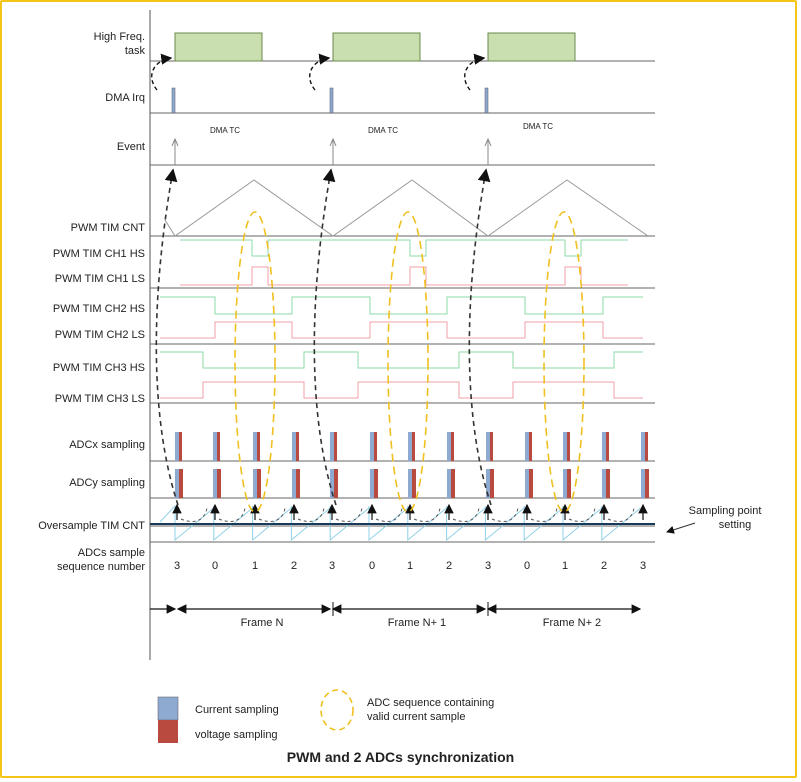 The image size is (801, 782). What do you see at coordinates (725, 511) in the screenshot?
I see `sampling-point-label-line1: Sampling point` at bounding box center [725, 511].